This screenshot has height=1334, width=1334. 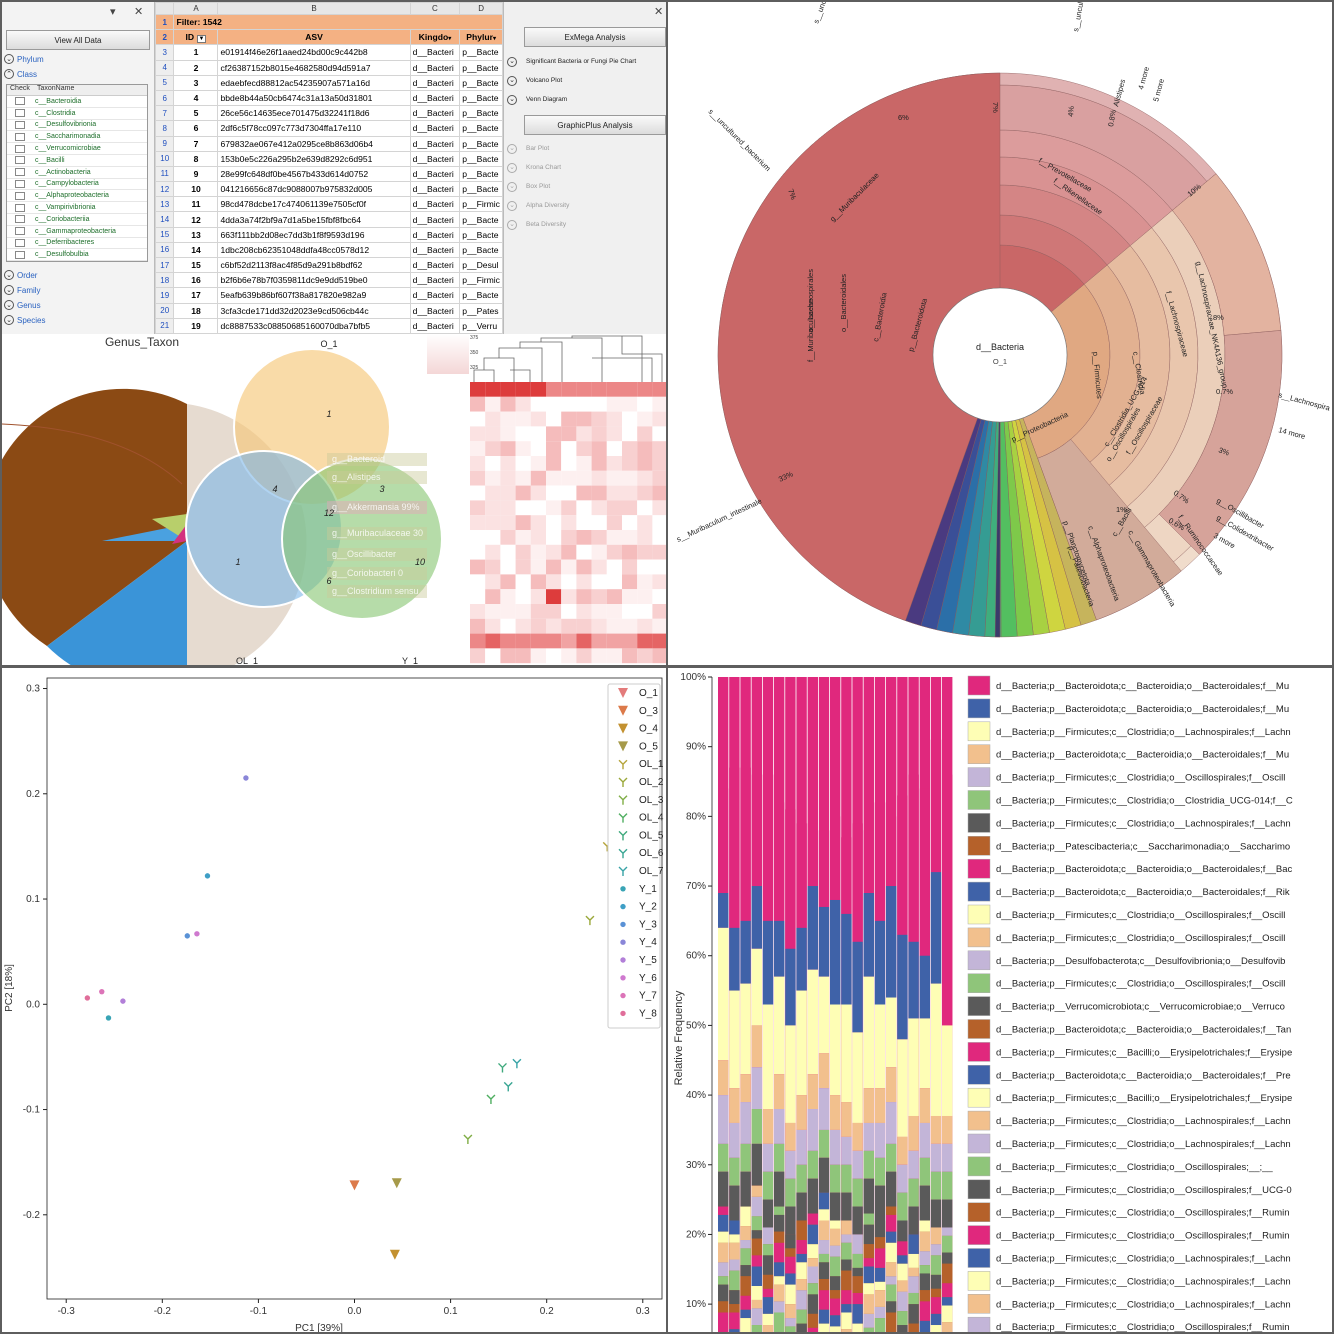 What do you see at coordinates (20, 275) in the screenshot?
I see `tree-order: ⌄ Order` at bounding box center [20, 275].